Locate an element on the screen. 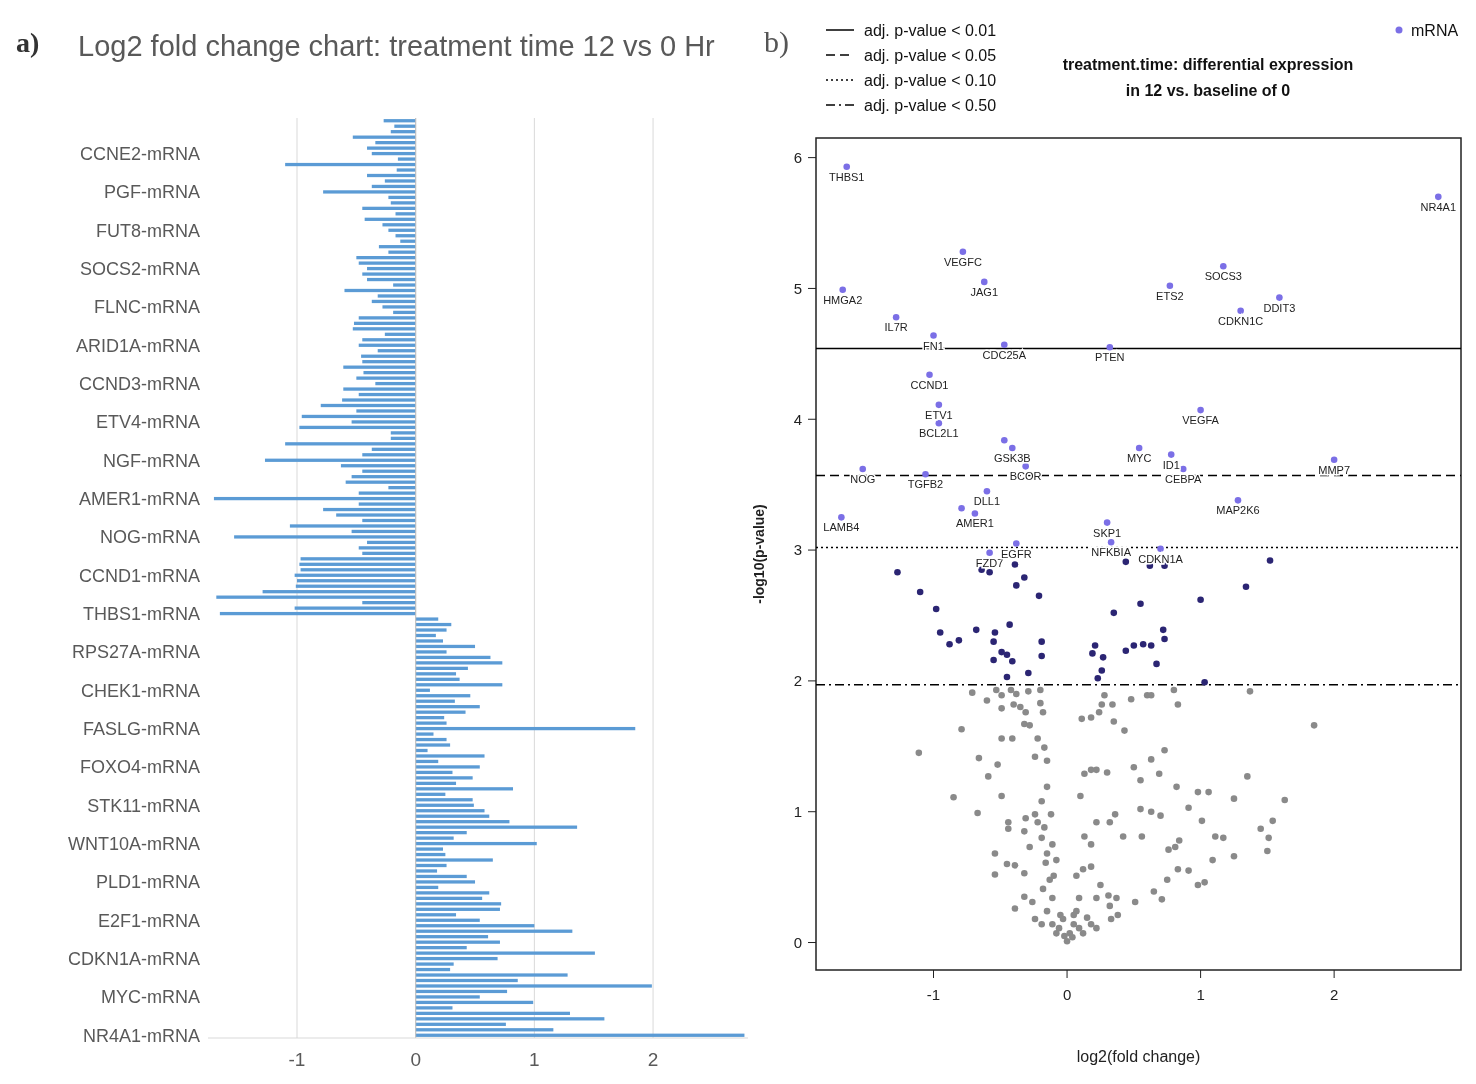  annotation: IL7R is located at coordinates (896, 327).